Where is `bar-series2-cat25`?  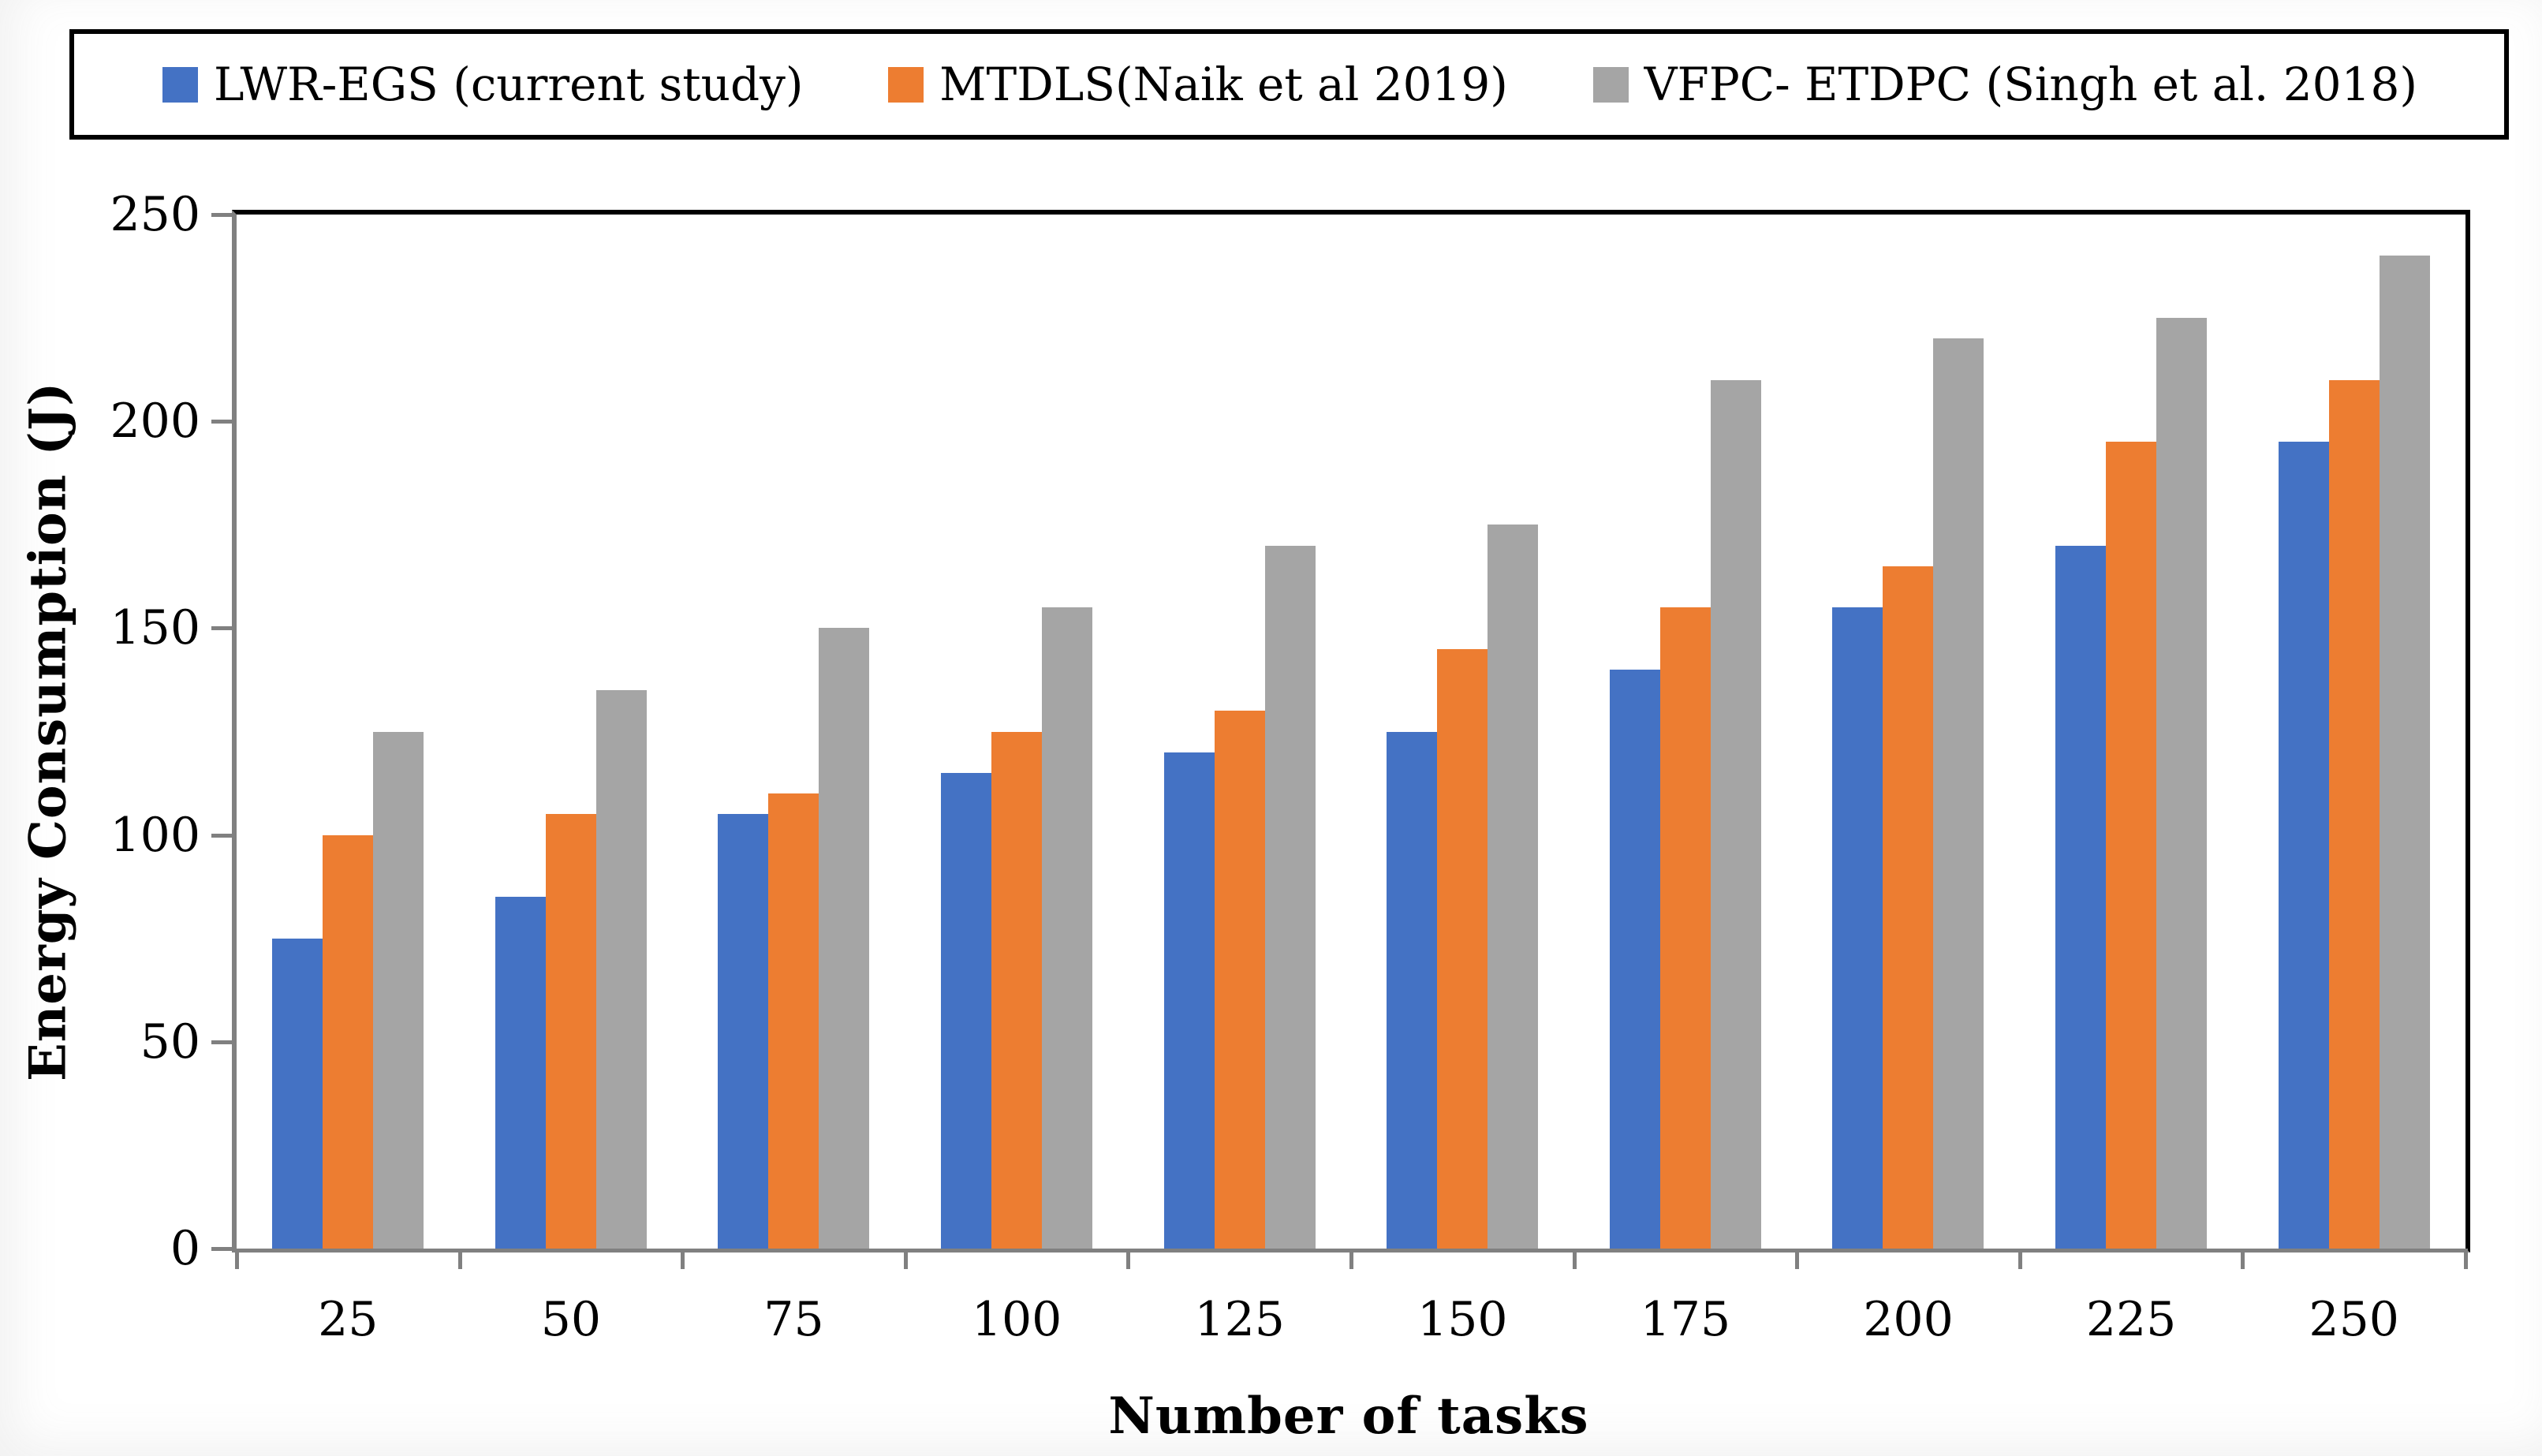
bar-series2-cat25 is located at coordinates (398, 990).